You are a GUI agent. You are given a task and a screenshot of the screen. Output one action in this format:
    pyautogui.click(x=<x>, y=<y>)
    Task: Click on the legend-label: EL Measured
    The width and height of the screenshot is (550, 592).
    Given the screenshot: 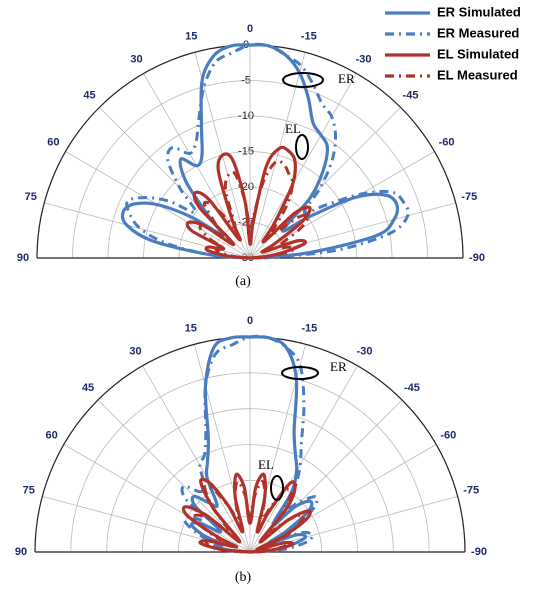 What is the action you would take?
    pyautogui.click(x=477, y=74)
    